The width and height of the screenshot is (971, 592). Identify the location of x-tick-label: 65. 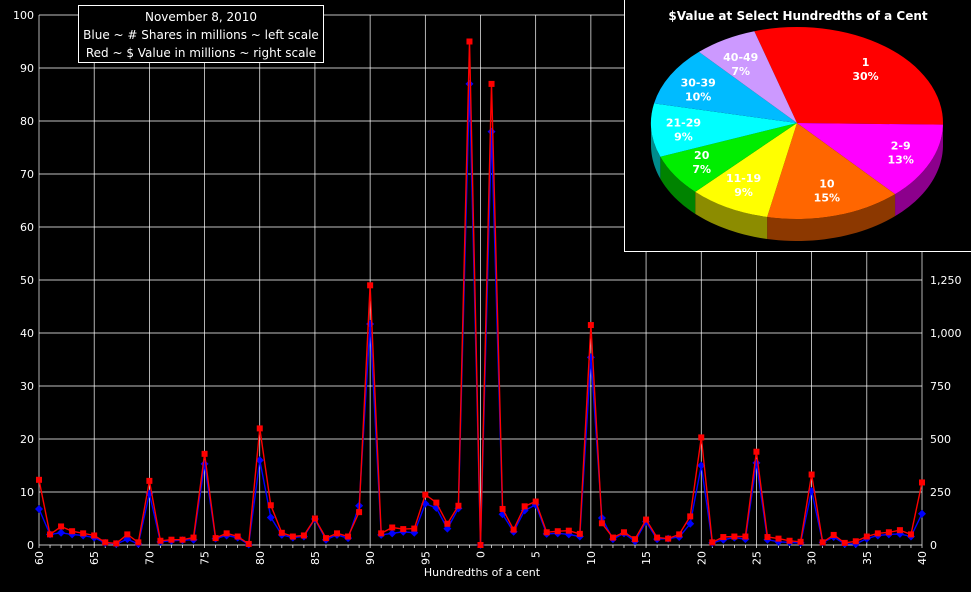
(94, 558).